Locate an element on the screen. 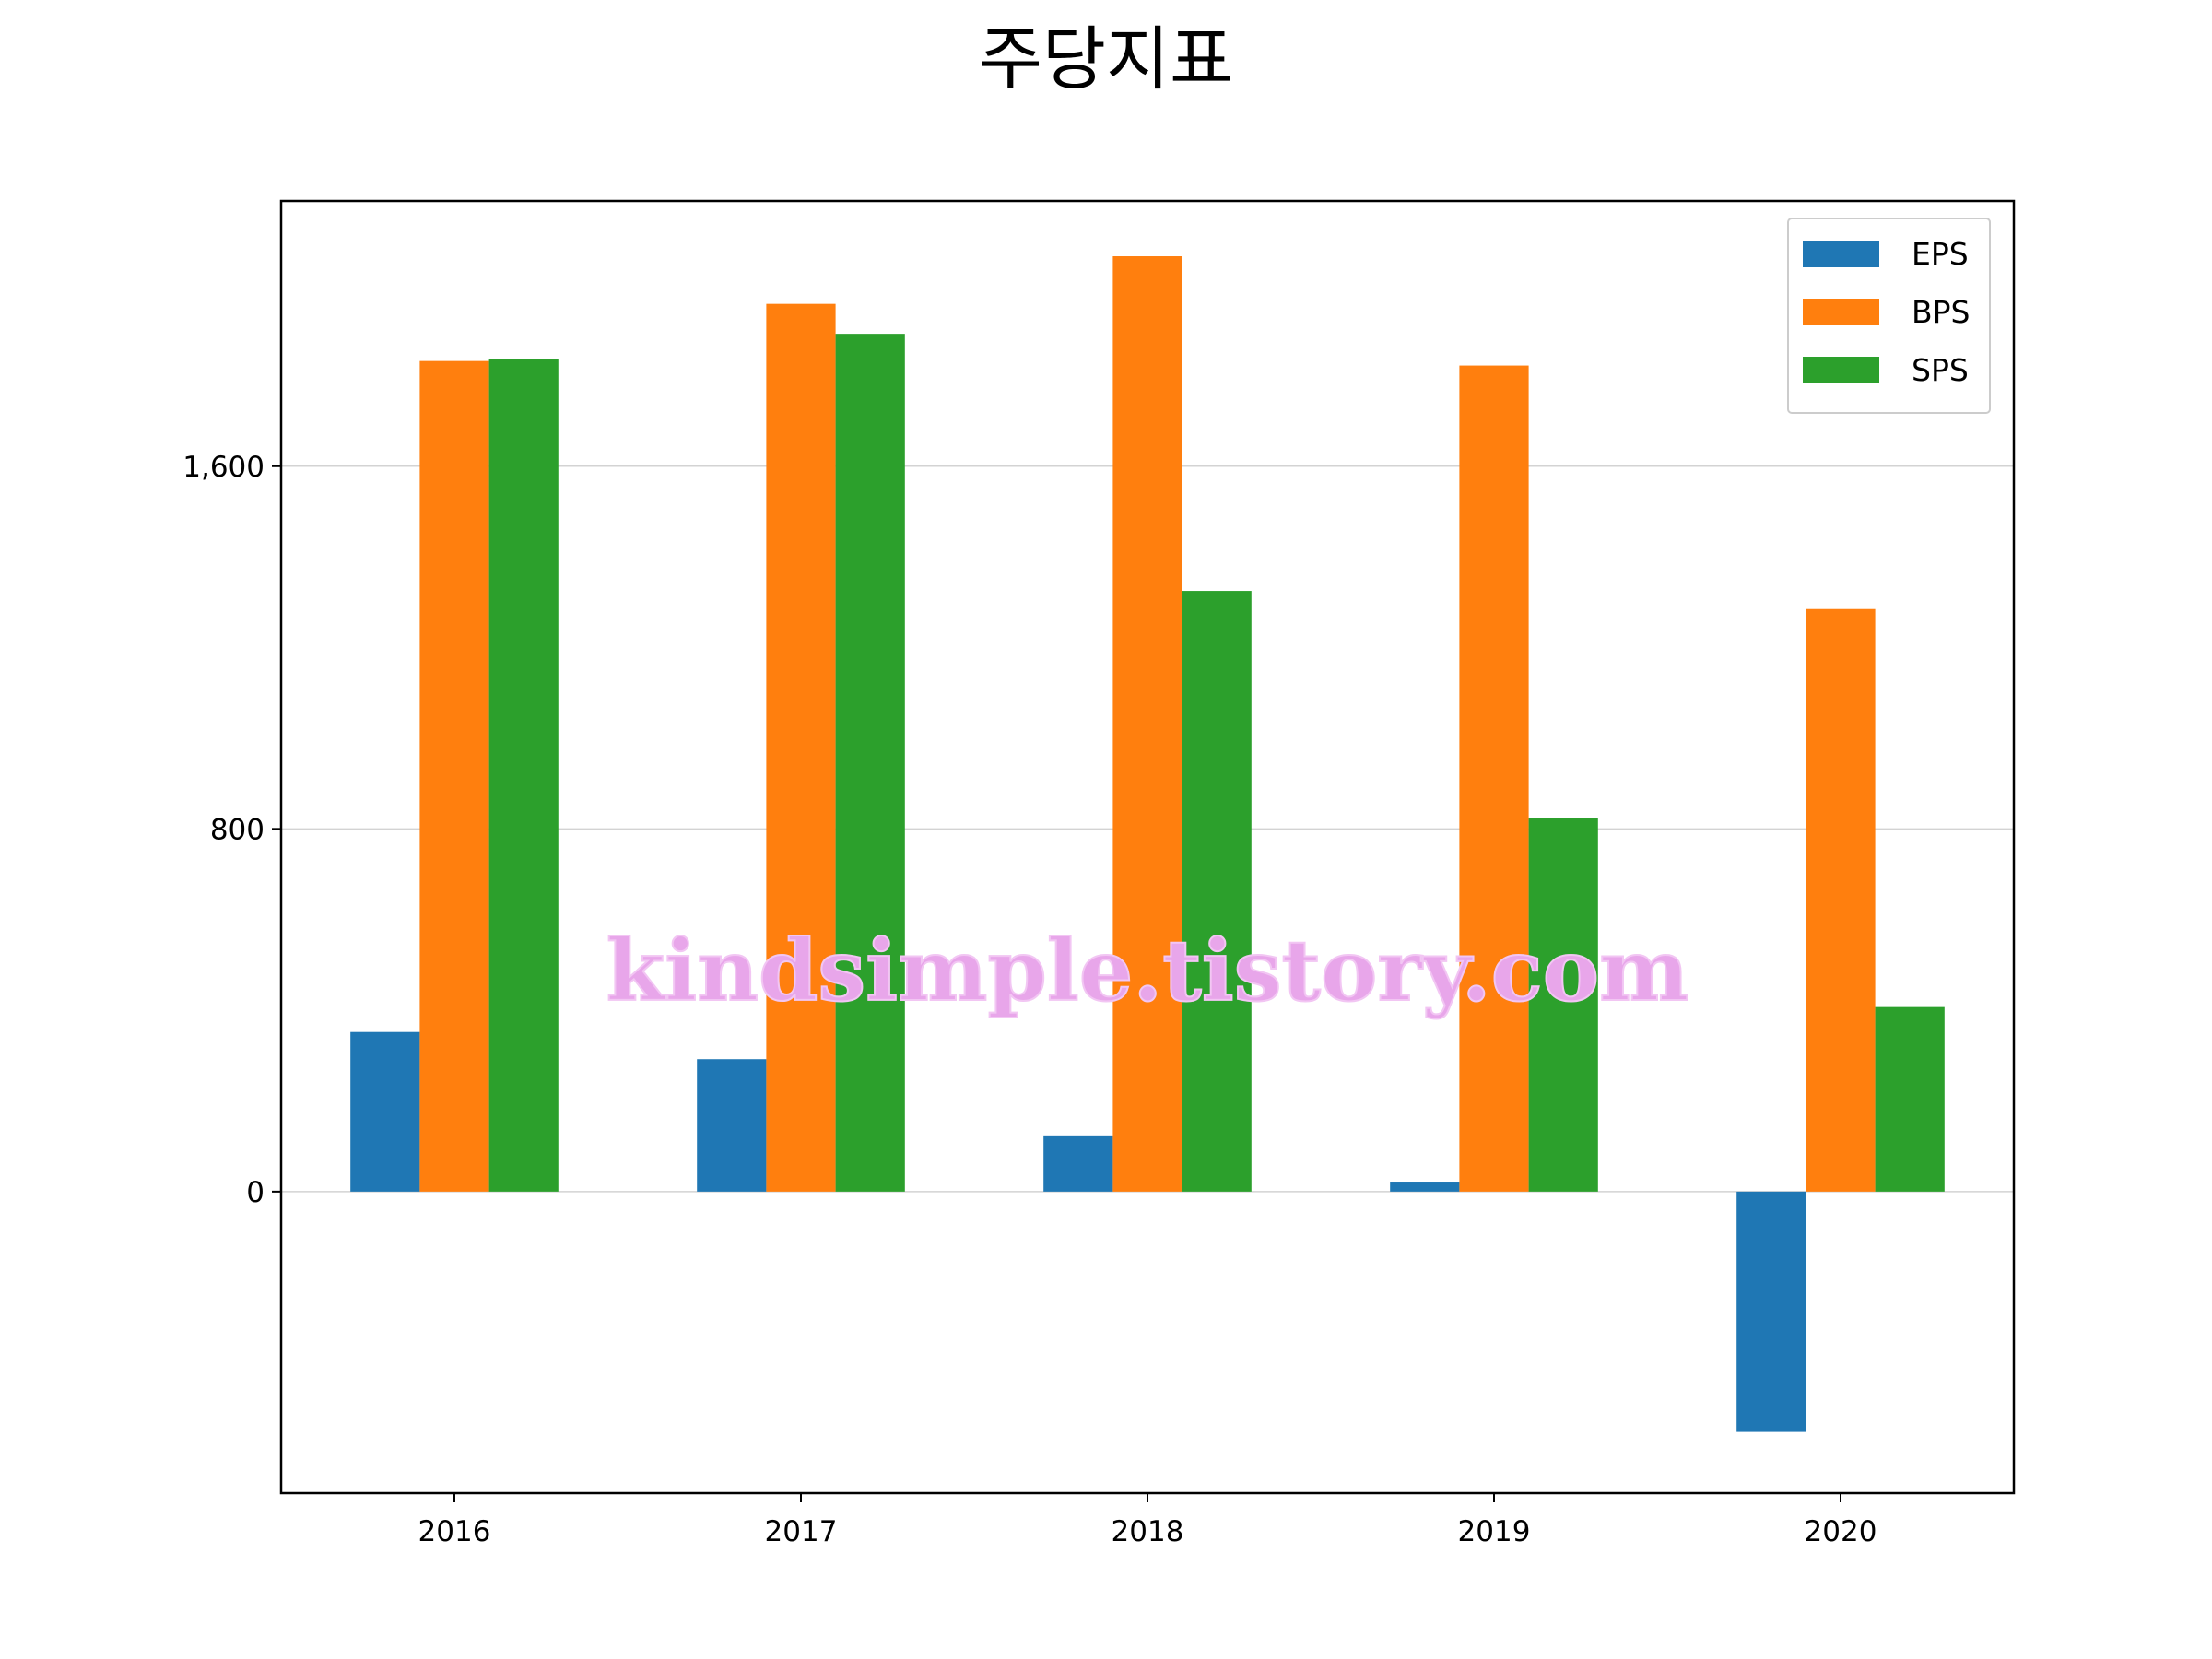 The width and height of the screenshot is (2212, 1659). legend-swatch-eps is located at coordinates (1841, 254).